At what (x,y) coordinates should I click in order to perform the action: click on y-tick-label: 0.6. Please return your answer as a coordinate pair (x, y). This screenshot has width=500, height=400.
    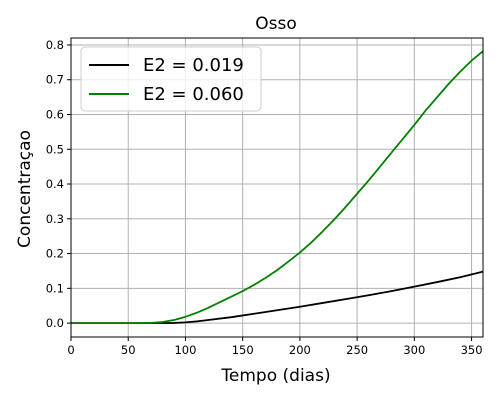
    Looking at the image, I should click on (55, 114).